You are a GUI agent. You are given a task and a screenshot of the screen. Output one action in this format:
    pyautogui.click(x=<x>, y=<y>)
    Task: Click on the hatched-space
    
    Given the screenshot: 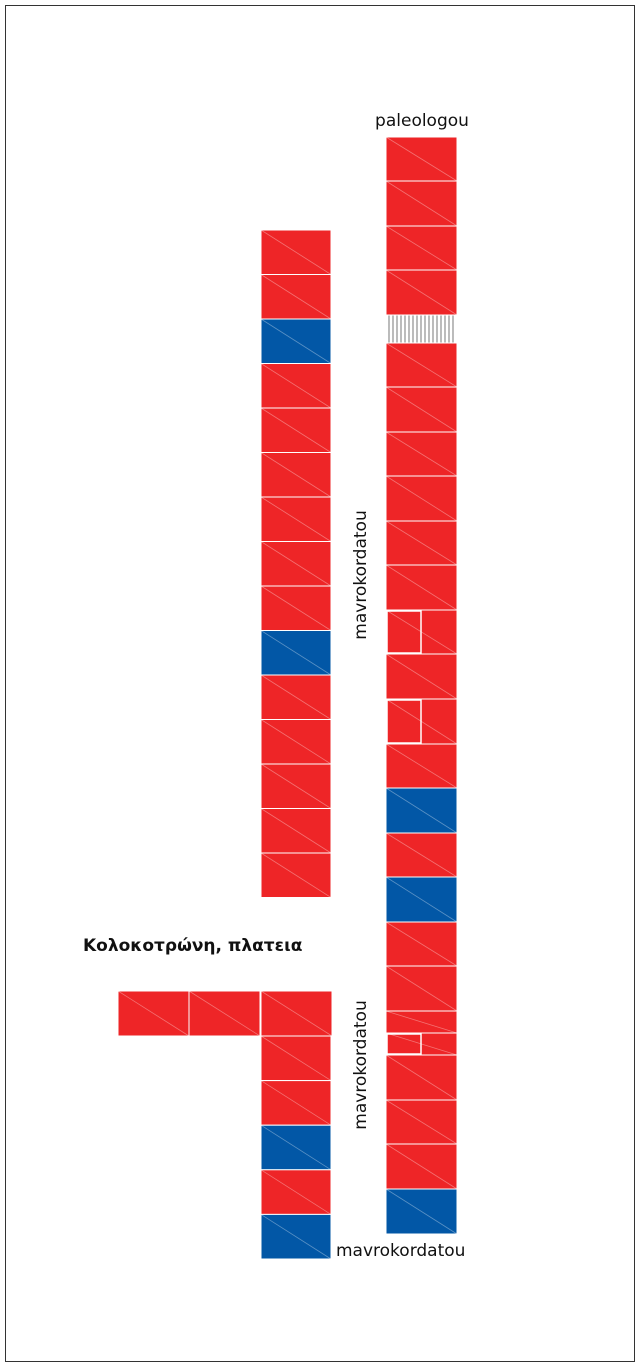 What is the action you would take?
    pyautogui.click(x=421, y=329)
    